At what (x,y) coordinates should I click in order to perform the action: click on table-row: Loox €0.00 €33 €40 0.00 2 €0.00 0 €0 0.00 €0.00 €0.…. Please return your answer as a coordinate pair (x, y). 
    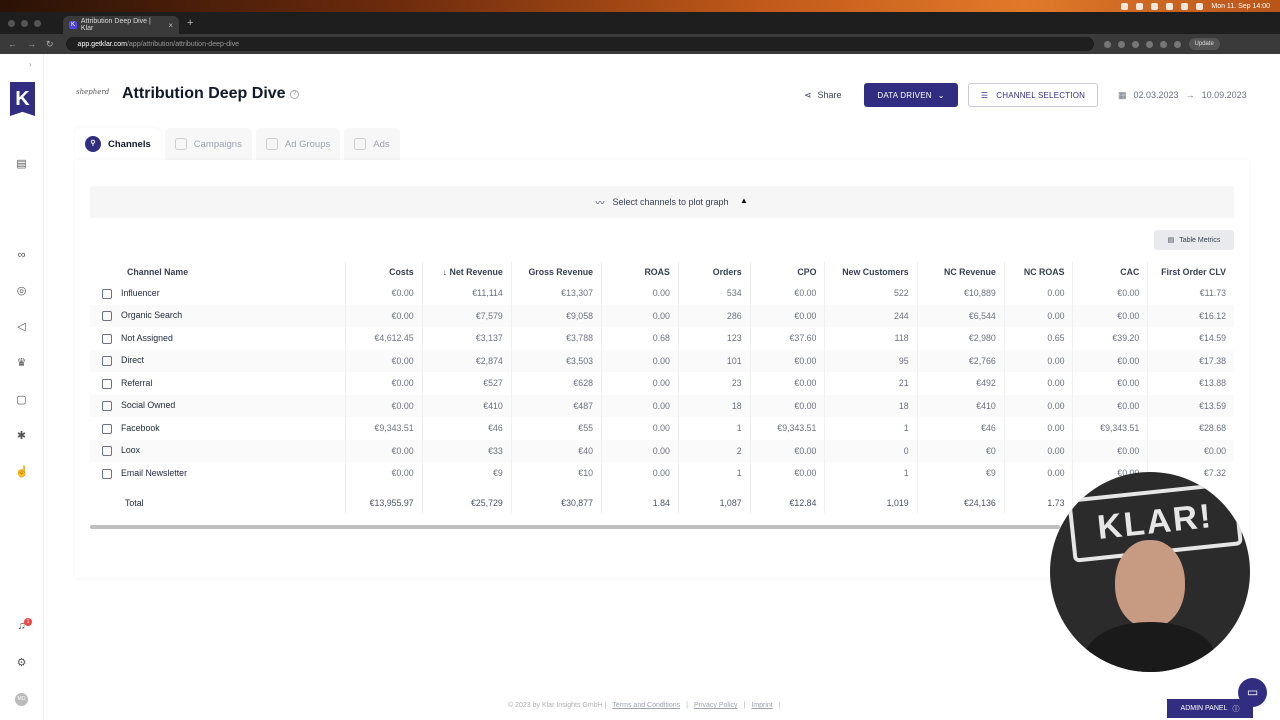
    Looking at the image, I should click on (662, 450).